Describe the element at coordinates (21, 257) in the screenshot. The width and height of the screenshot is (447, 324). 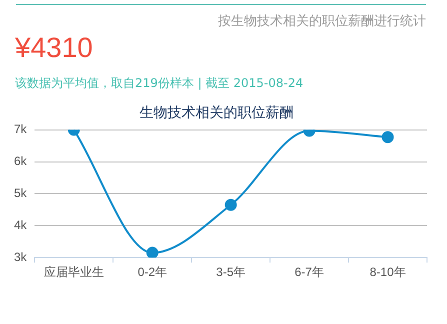
I see `y-tick-label: 3k` at that location.